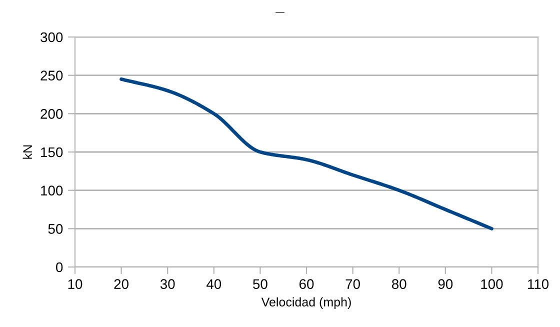  Describe the element at coordinates (353, 284) in the screenshot. I see `x-tick-label: 70` at that location.